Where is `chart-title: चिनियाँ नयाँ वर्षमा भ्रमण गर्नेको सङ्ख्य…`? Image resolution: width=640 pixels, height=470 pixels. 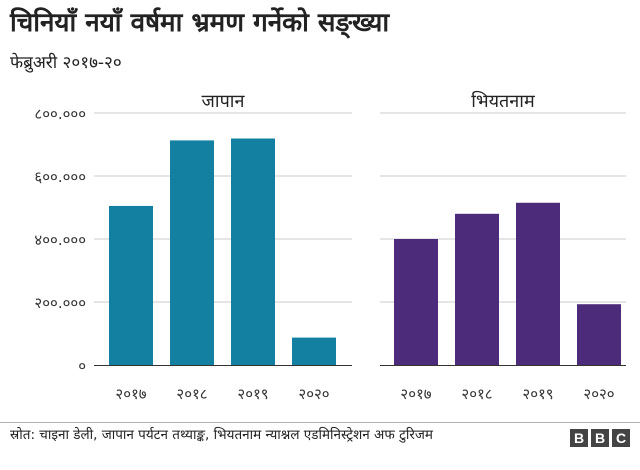
chart-title: चिनियाँ नयाँ वर्षमा भ्रमण गर्नेको सङ्ख्य… is located at coordinates (200, 23).